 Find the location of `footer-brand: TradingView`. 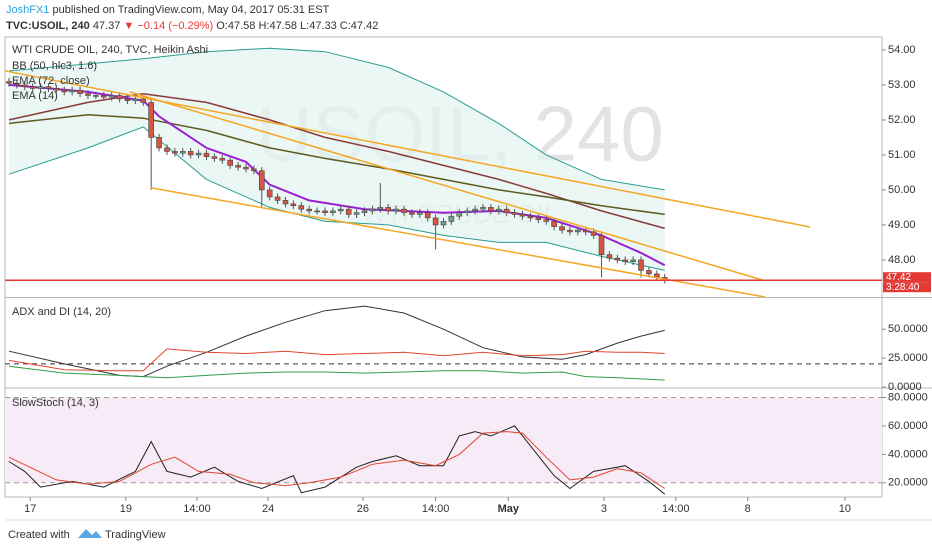

footer-brand: TradingView is located at coordinates (135, 535).